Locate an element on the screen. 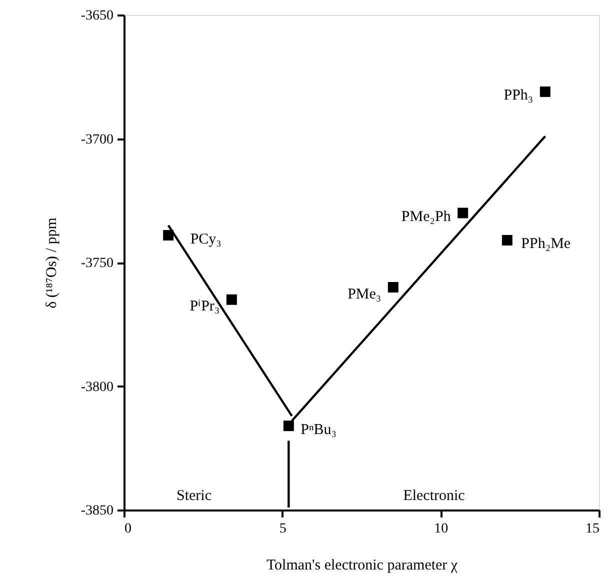 This screenshot has width=610, height=588. y-tick-label: -3700 is located at coordinates (97, 140).